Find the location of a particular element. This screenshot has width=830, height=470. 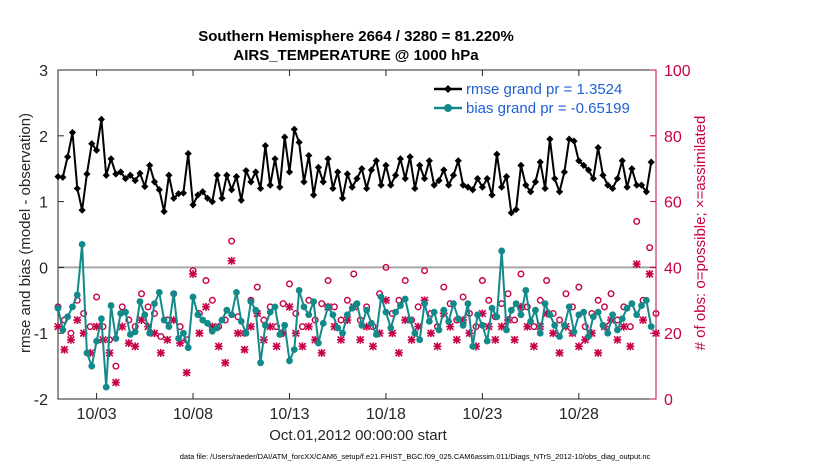

x-tick-label: 10/28 is located at coordinates (579, 414).